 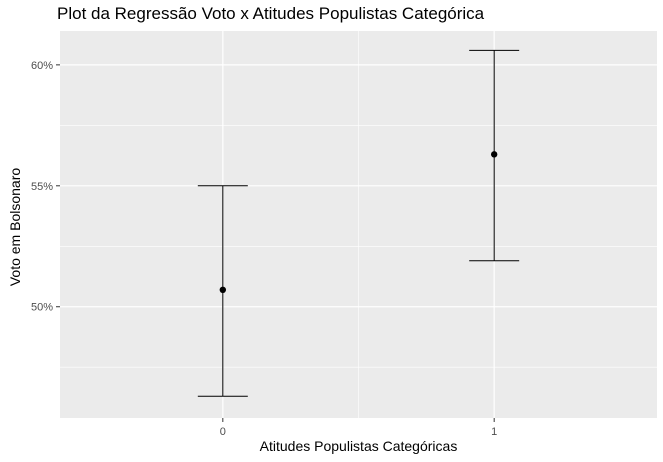 What do you see at coordinates (223, 432) in the screenshot?
I see `x-tick-label: 0` at bounding box center [223, 432].